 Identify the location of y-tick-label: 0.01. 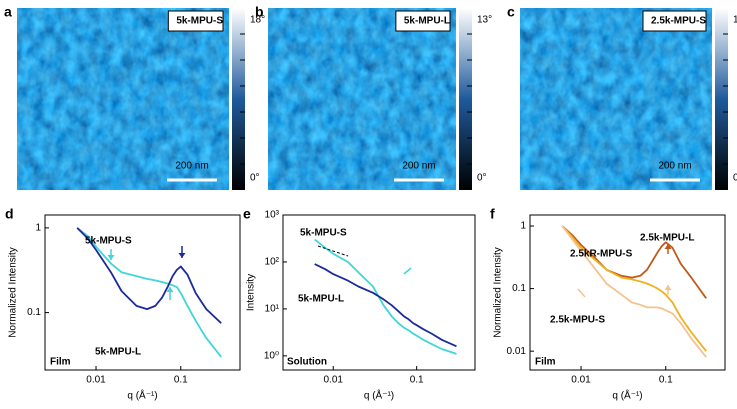
(517, 351).